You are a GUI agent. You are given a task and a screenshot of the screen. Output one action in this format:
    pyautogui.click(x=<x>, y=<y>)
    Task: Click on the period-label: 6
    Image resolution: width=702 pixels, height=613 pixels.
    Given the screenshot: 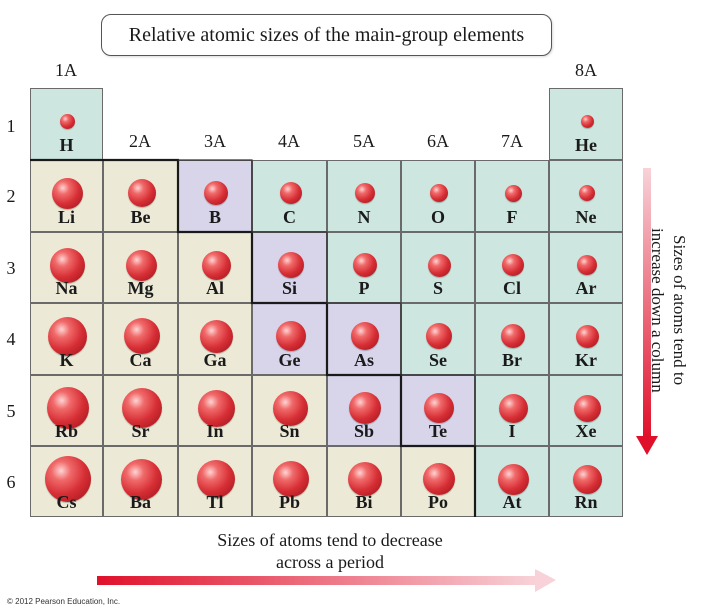 What is the action you would take?
    pyautogui.click(x=11, y=482)
    